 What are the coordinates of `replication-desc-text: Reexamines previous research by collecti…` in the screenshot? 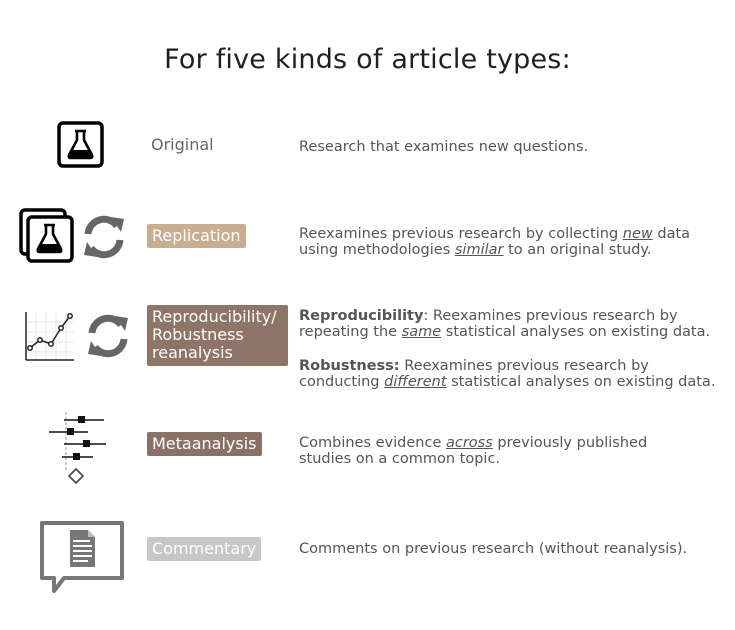 It's located at (461, 234).